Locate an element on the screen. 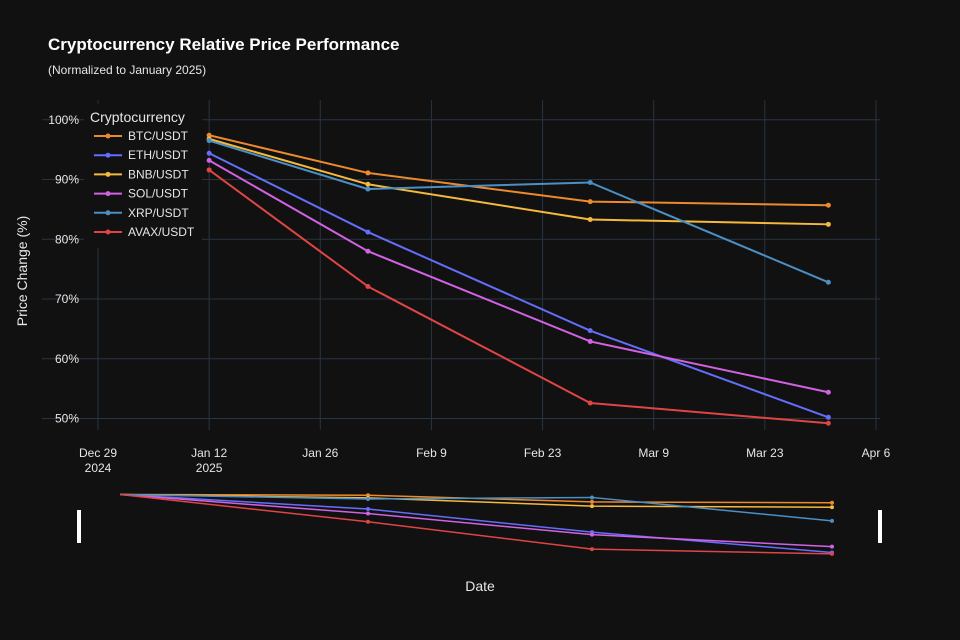 Image resolution: width=960 pixels, height=640 pixels. x-tick-label: Mar 23 is located at coordinates (765, 453).